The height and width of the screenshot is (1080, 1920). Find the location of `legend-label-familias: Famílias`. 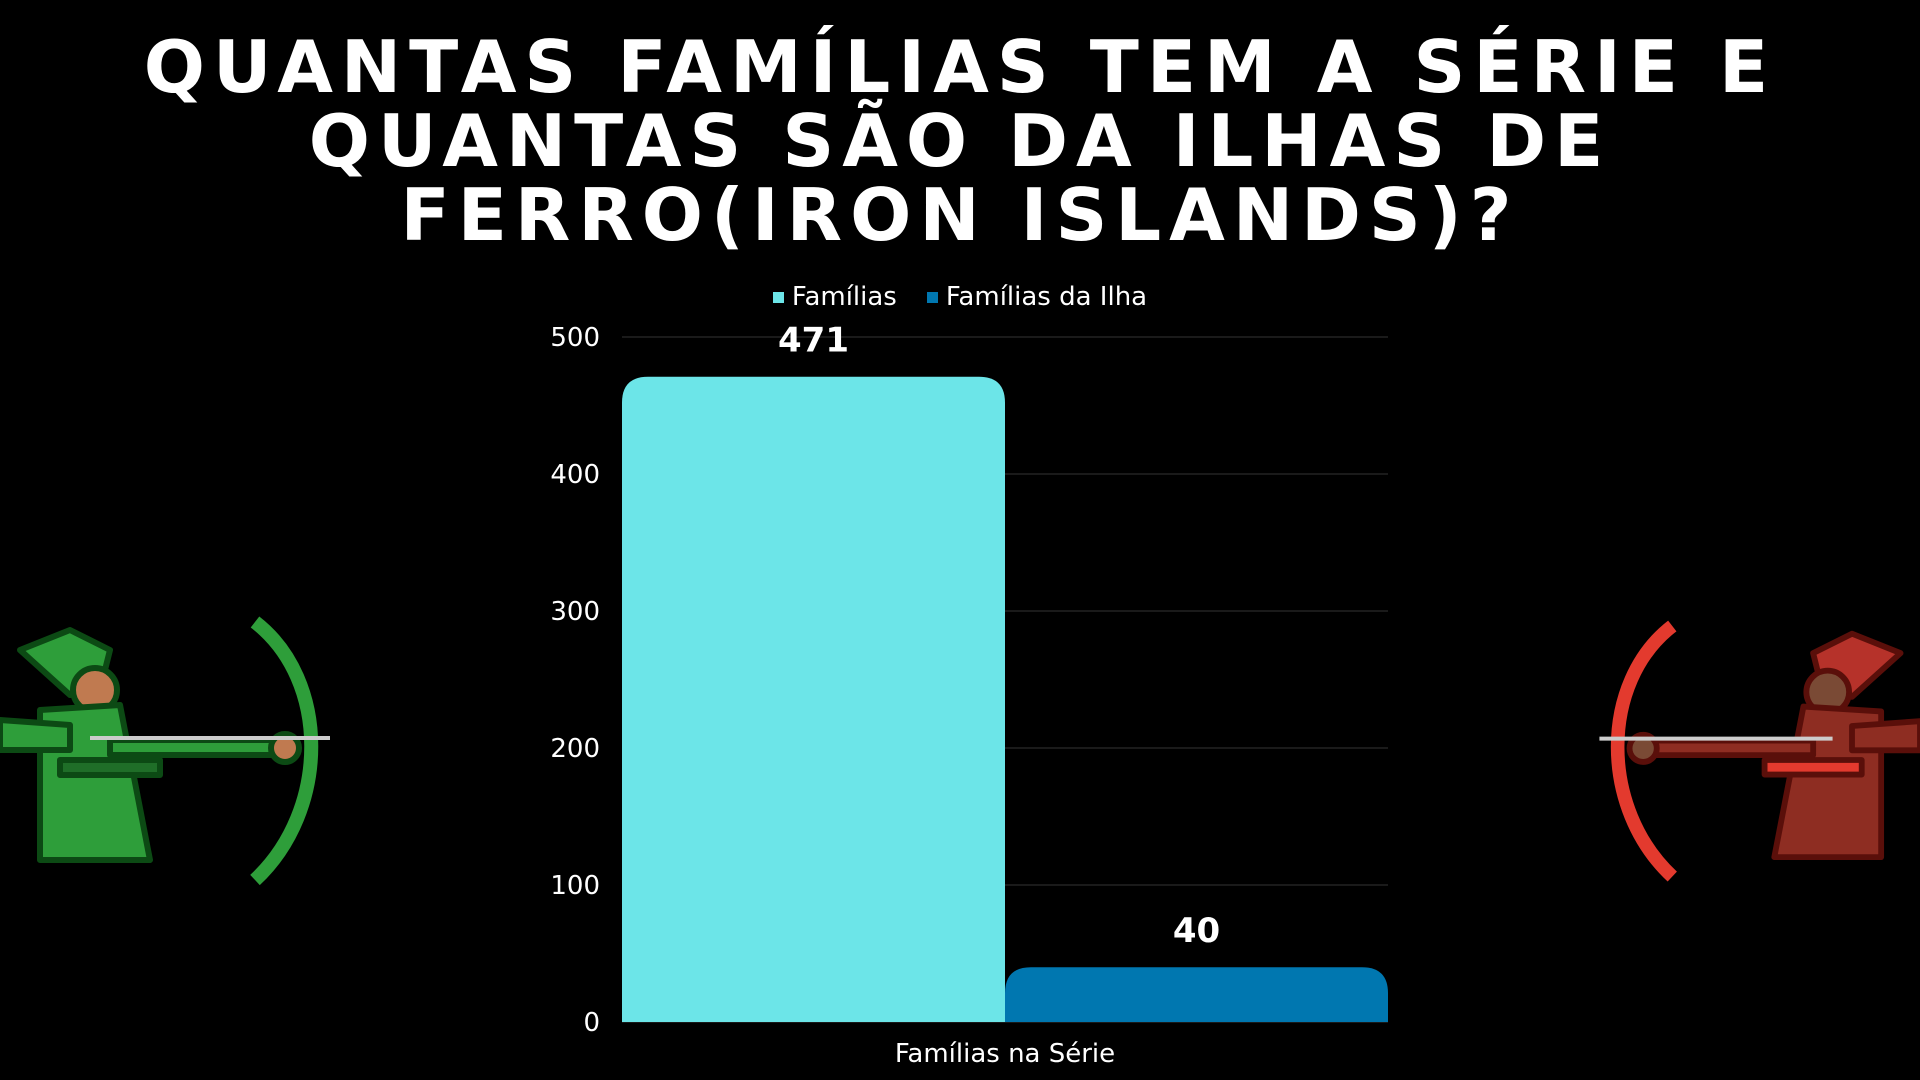

legend-label-familias: Famílias is located at coordinates (844, 297).